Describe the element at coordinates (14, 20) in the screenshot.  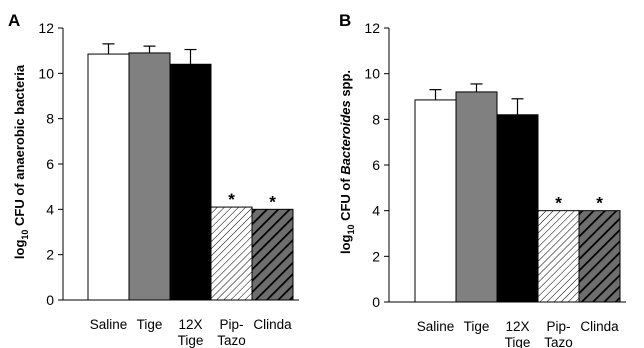
I see `panel-letter: A` at that location.